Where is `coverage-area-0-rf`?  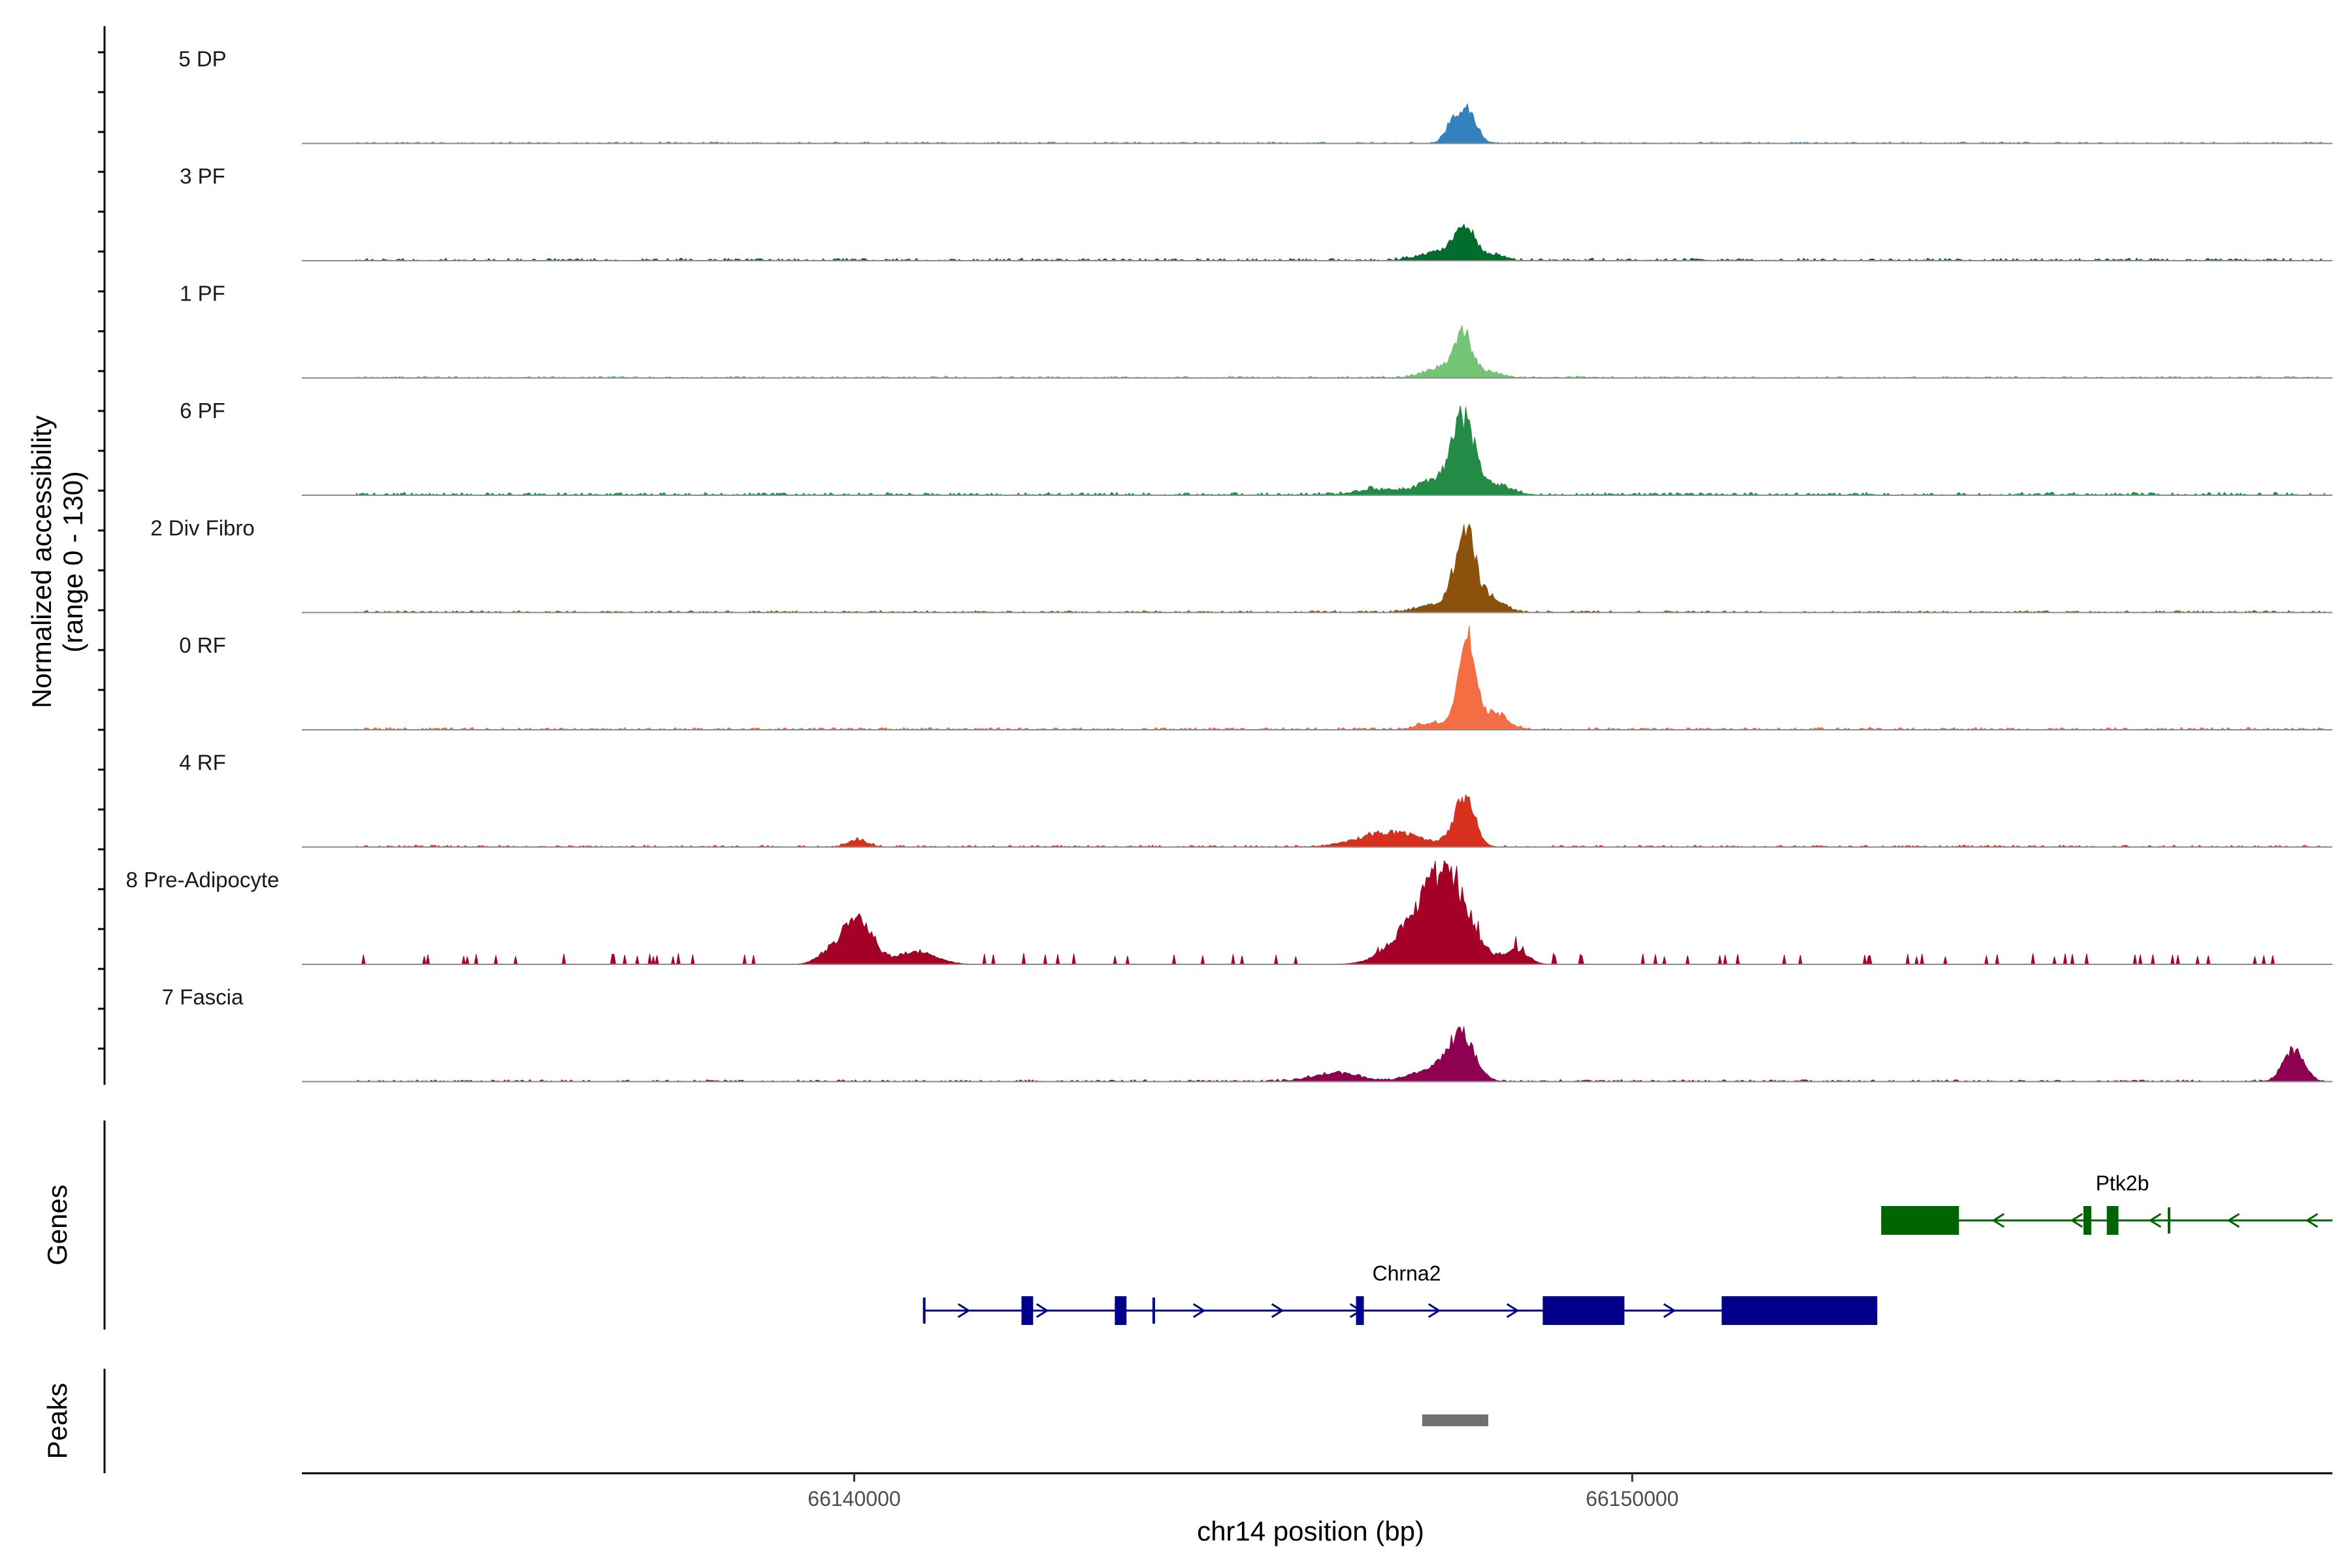 coverage-area-0-rf is located at coordinates (1340, 677).